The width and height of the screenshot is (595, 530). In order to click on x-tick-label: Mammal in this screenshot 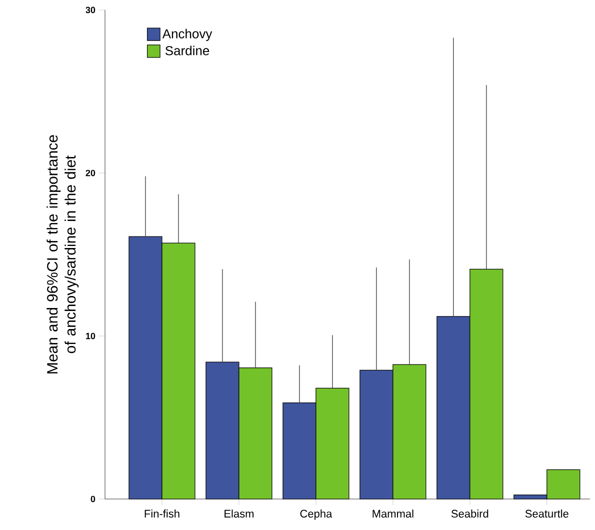, I will do `click(393, 514)`.